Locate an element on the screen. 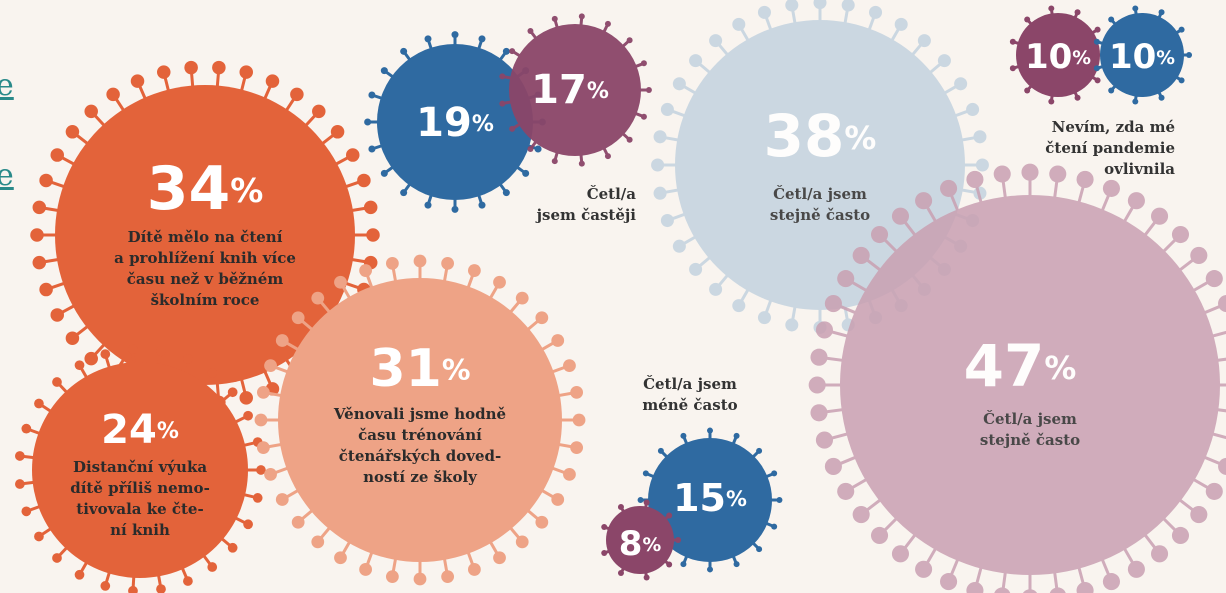 The height and width of the screenshot is (593, 1226). virus-bubble: 17% is located at coordinates (575, 90).